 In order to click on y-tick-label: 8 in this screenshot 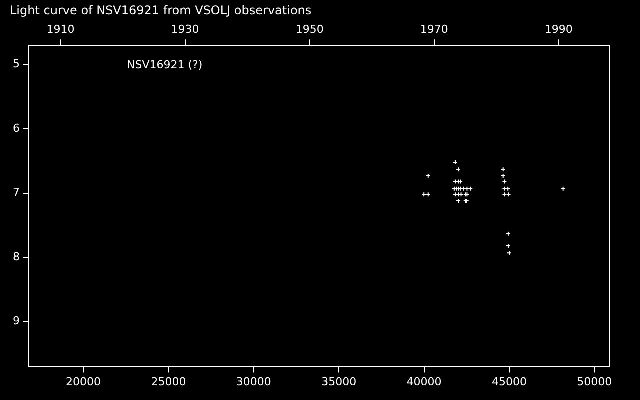, I will do `click(16, 257)`.